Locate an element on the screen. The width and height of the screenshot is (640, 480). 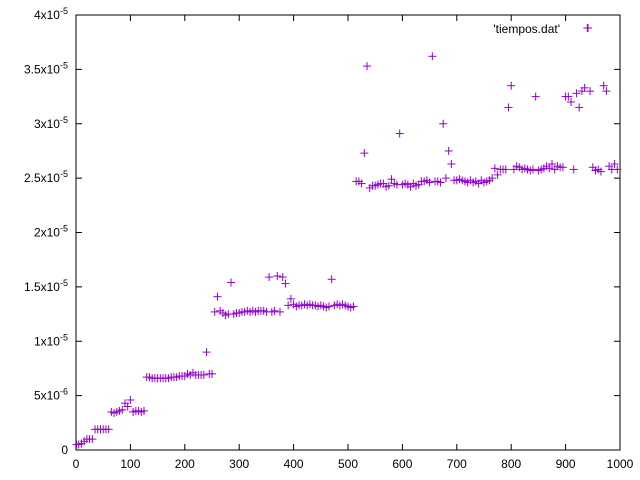
x-tick-label: 100 is located at coordinates (130, 464).